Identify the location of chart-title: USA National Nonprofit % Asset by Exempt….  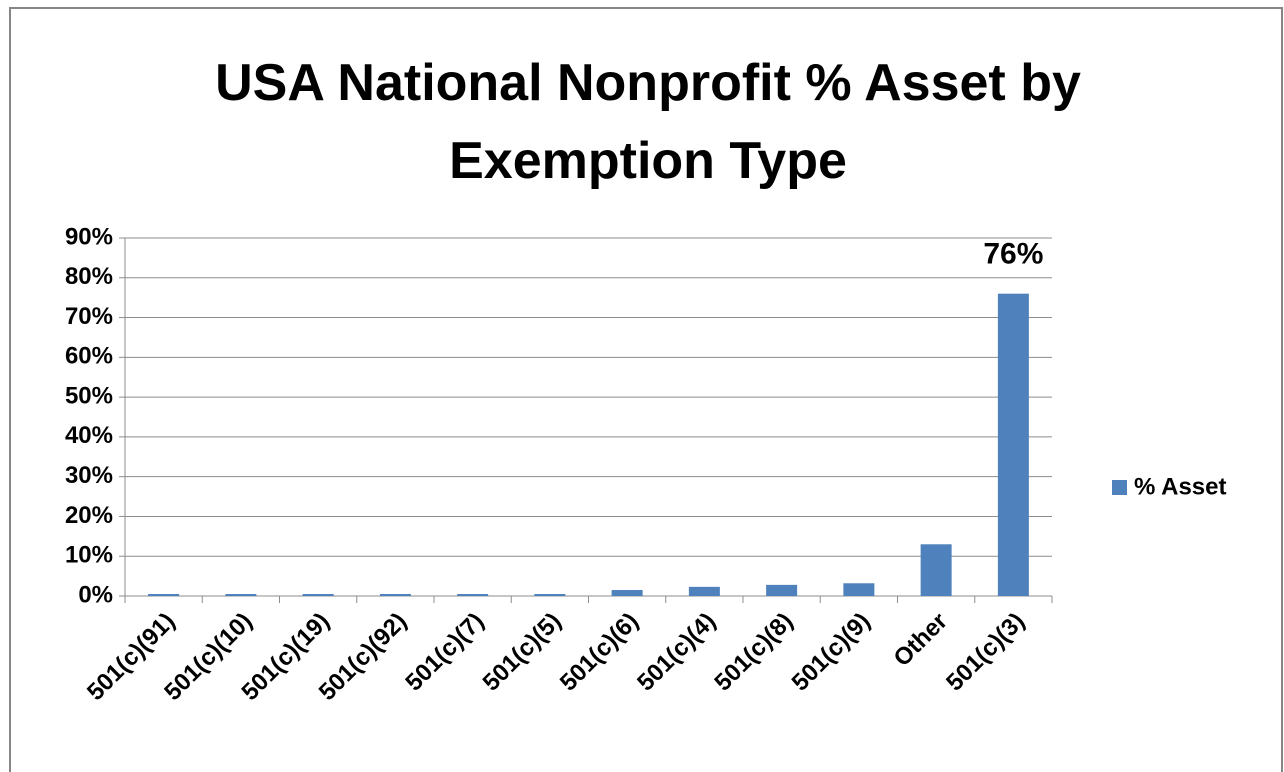
(648, 122).